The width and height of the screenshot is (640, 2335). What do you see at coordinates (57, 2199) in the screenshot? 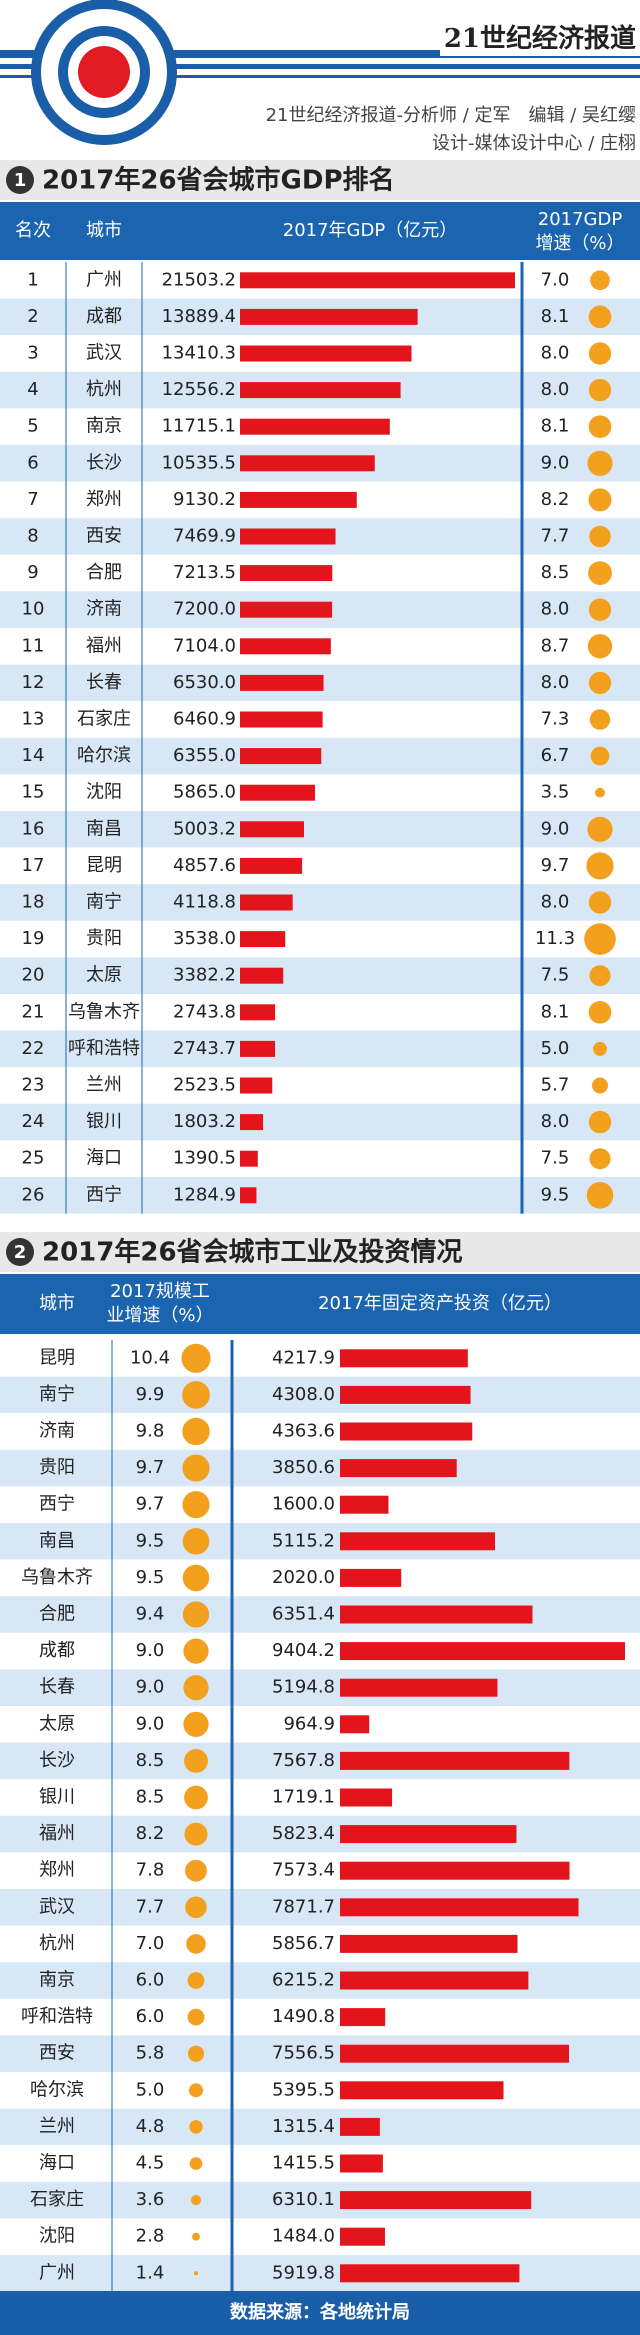
I see `city: 石家庄` at bounding box center [57, 2199].